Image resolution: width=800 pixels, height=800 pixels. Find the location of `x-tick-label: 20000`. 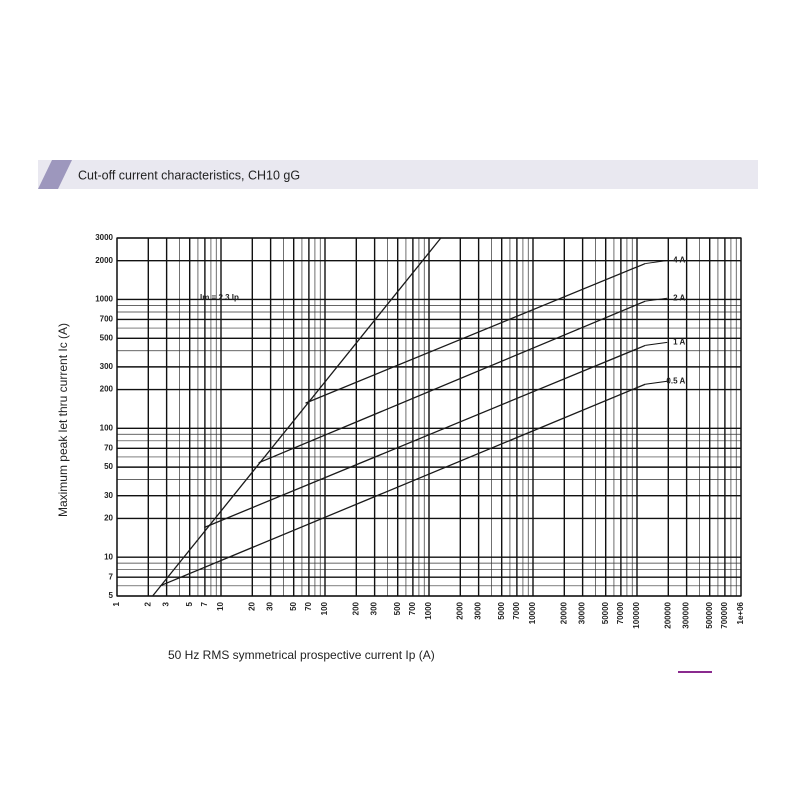

x-tick-label: 20000 is located at coordinates (563, 612).